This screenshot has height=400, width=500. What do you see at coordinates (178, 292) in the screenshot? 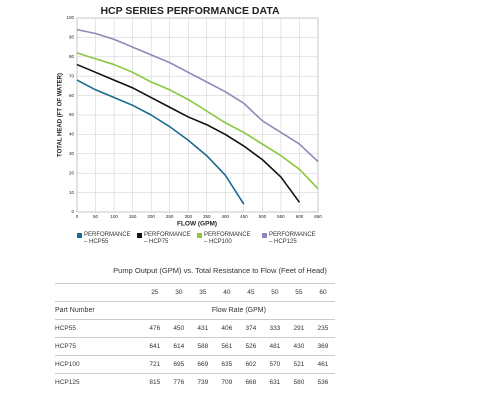
I see `table-header-cell: 30` at bounding box center [178, 292].